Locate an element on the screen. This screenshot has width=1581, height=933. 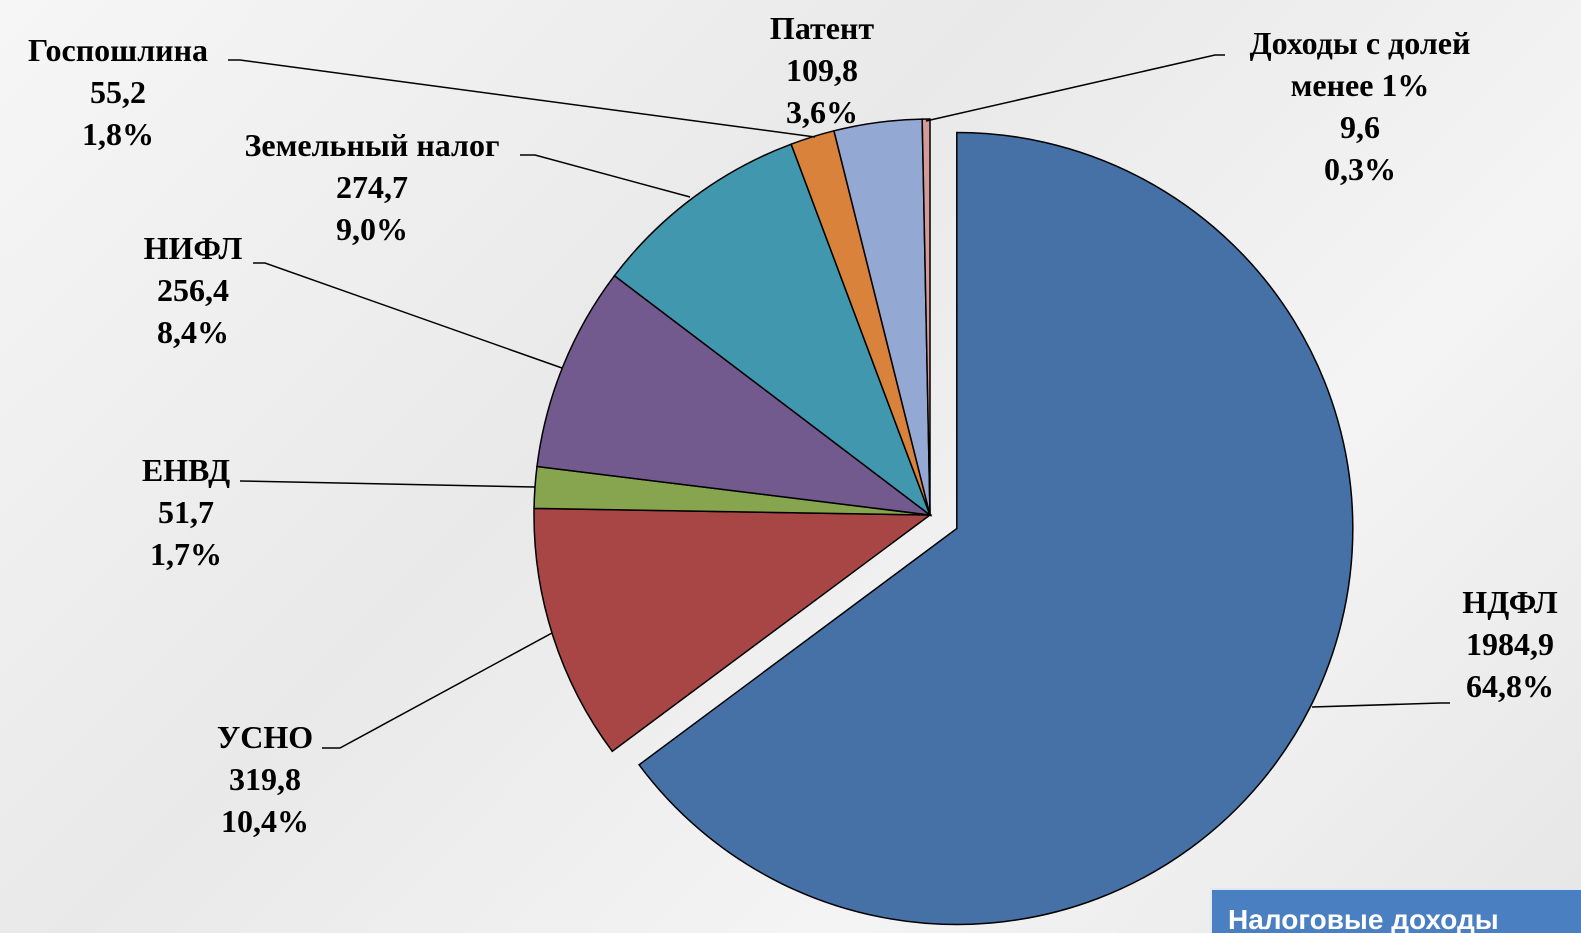
value-label: 274,7 is located at coordinates (372, 187).